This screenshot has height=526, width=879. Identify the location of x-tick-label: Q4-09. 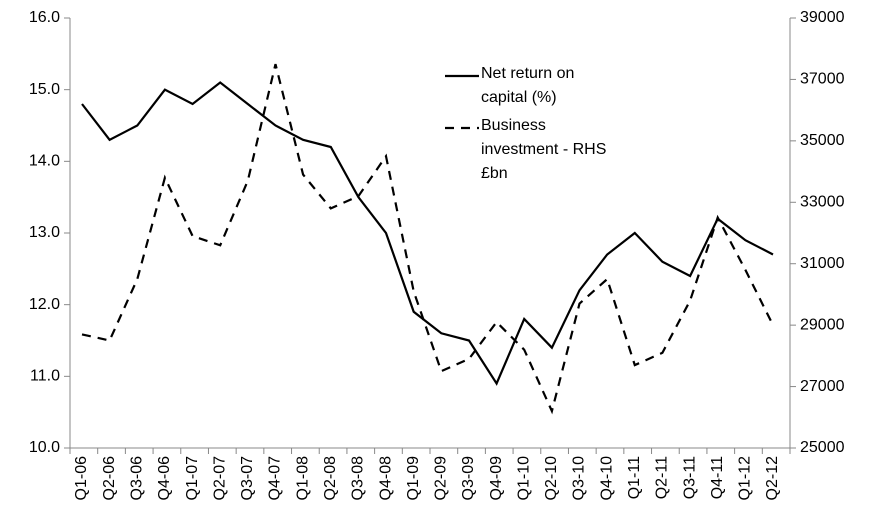
(496, 478).